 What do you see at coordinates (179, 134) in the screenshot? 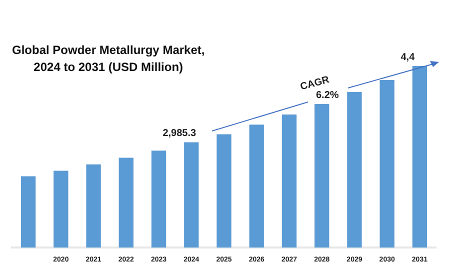
I see `annotation: 2,985.3` at bounding box center [179, 134].